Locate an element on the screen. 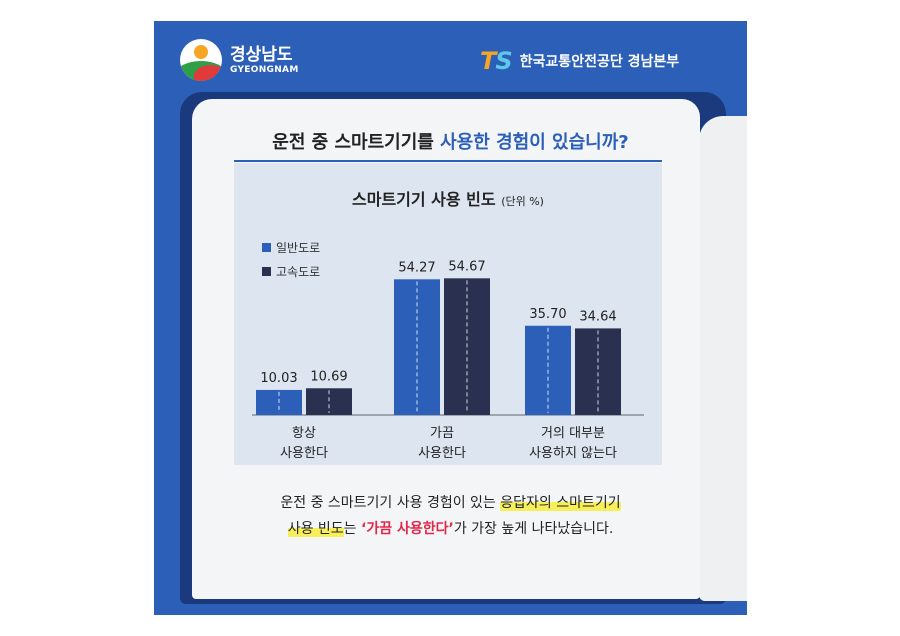 This screenshot has width=900, height=636. summary-line-2: 사용 빈도는 ‘가끔 사용한다’가 가장 높게 나타났습니다. is located at coordinates (450, 529).